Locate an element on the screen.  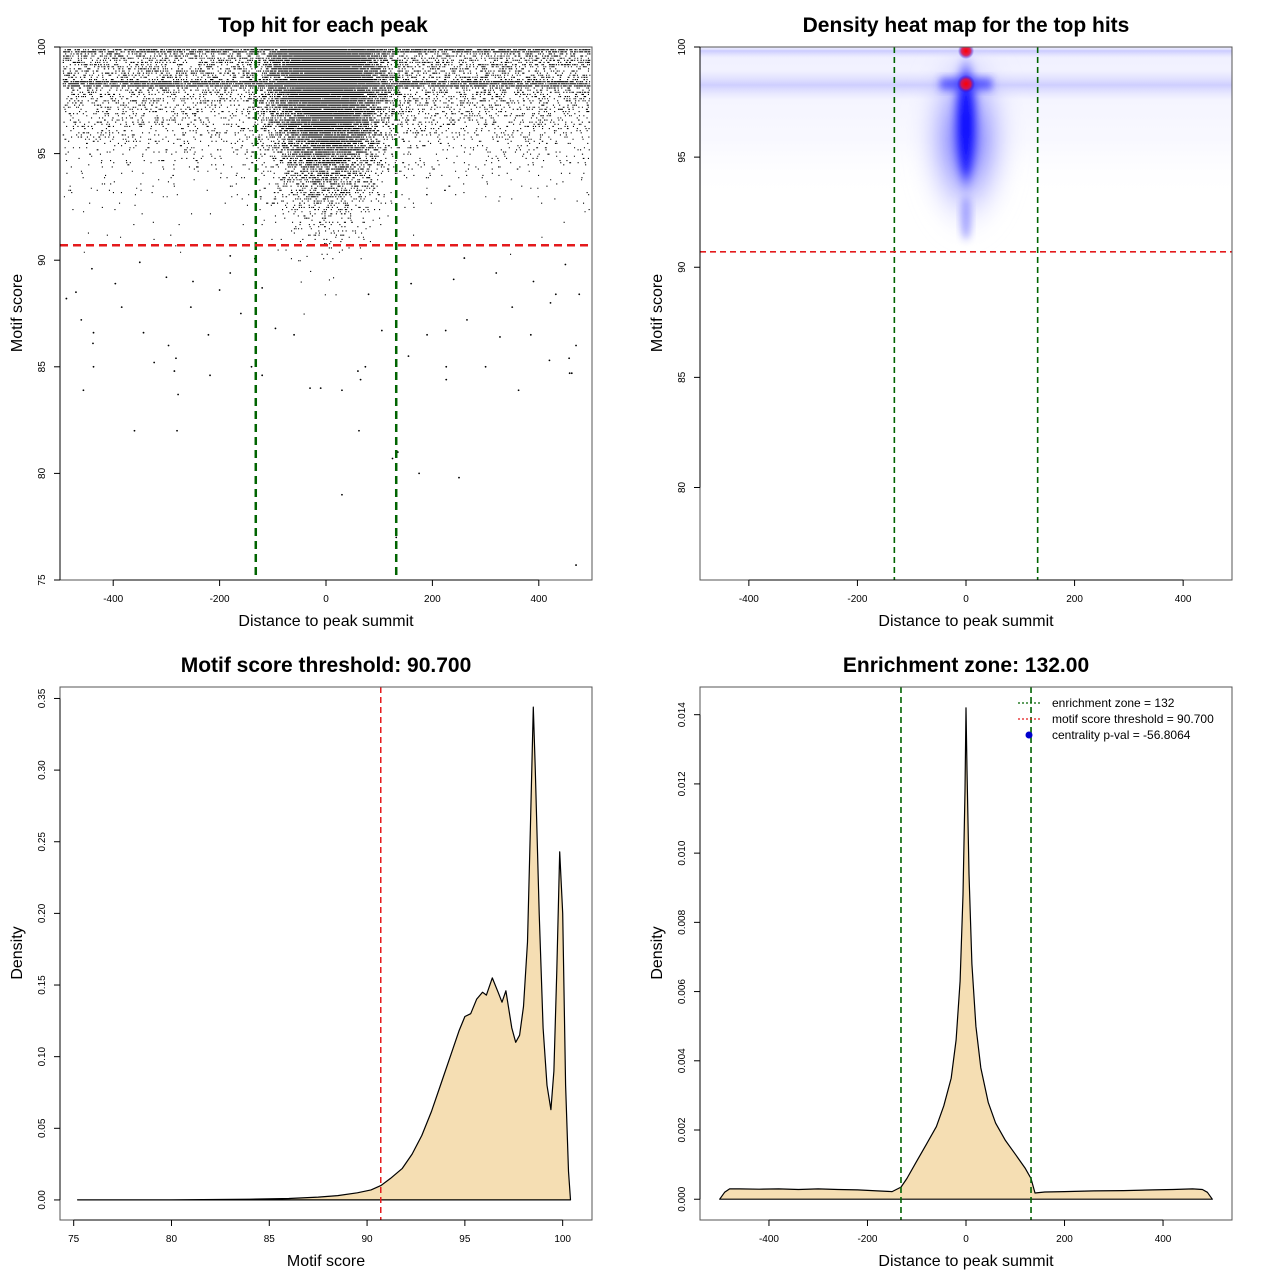
distance_density-ytick-label: 0.014 is located at coordinates (682, 714).